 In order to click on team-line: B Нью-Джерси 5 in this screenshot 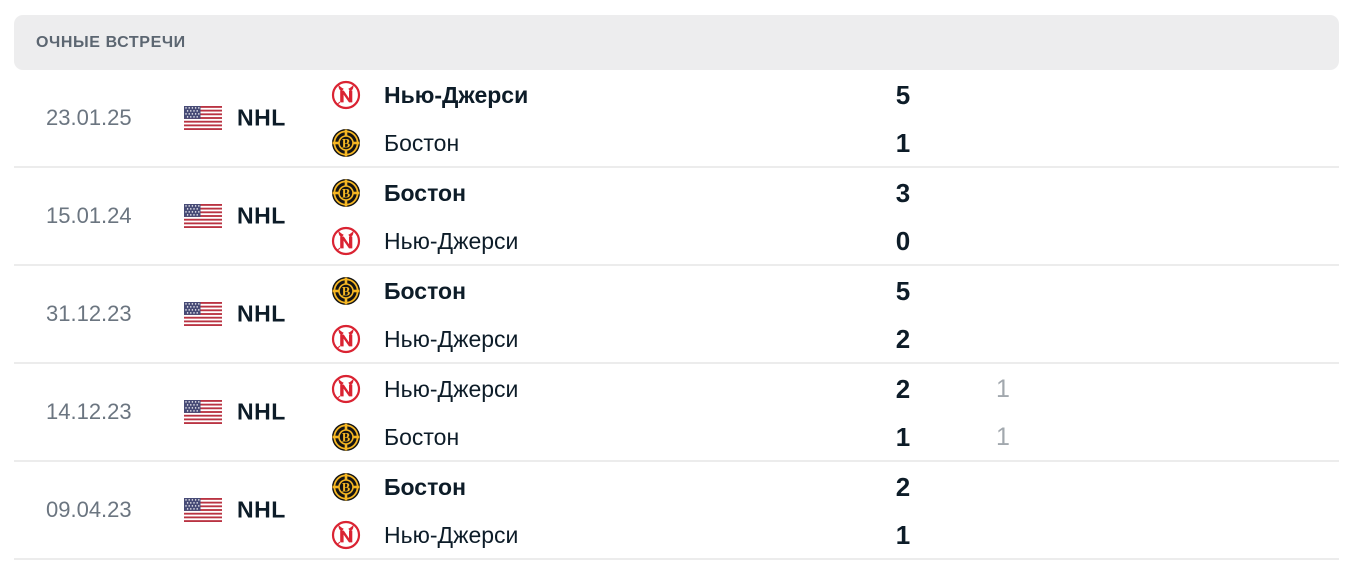, I will do `click(834, 95)`.